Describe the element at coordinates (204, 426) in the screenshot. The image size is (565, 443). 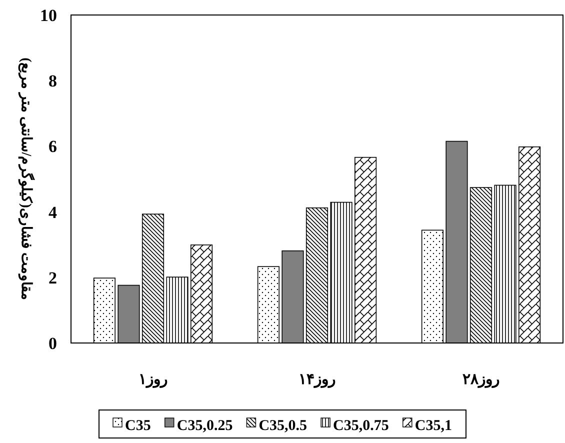
I see `legend-label: C35,0.25` at that location.